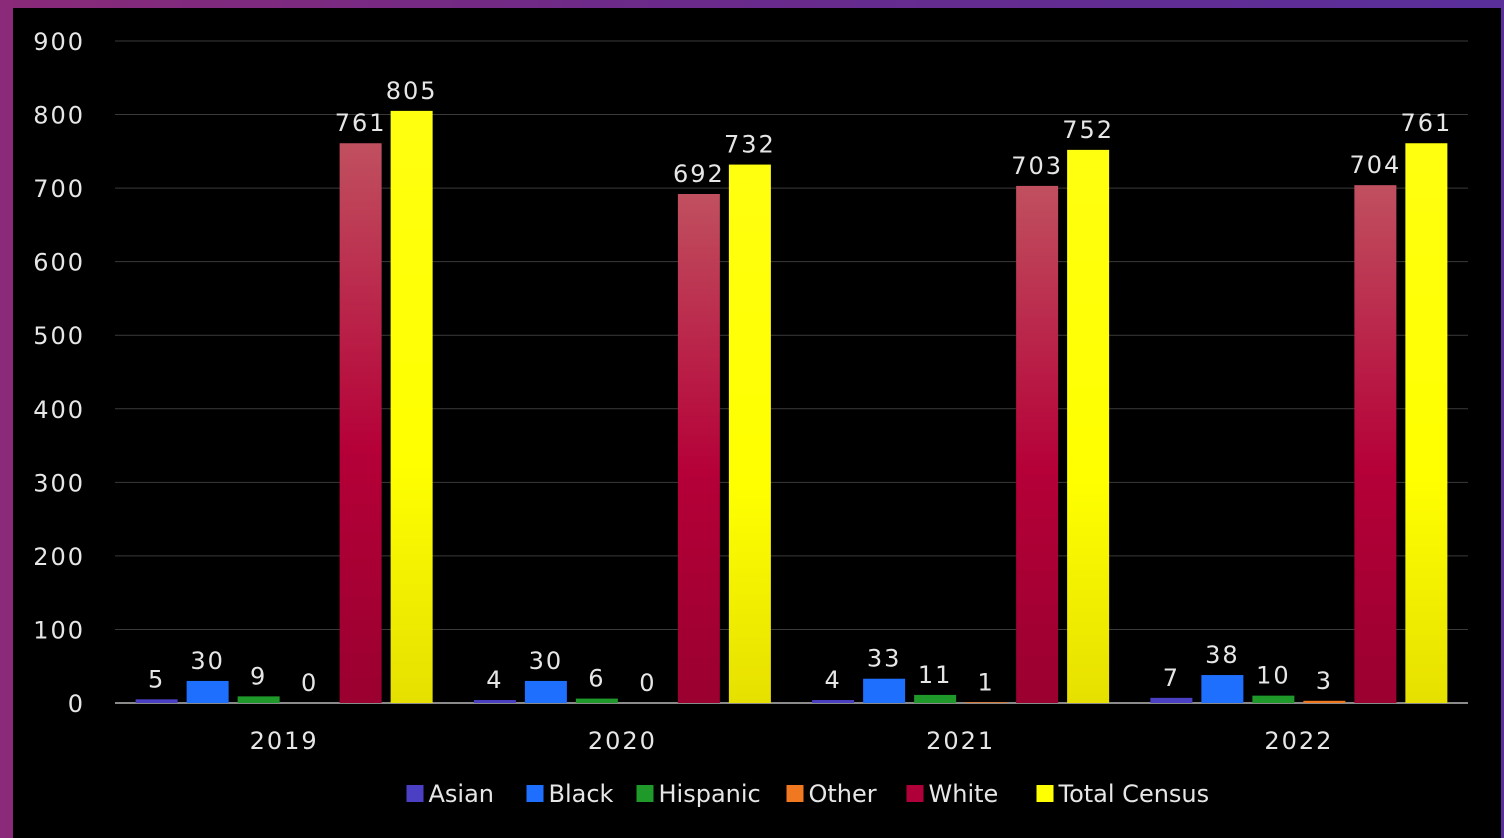 Image resolution: width=1504 pixels, height=838 pixels. Describe the element at coordinates (411, 406) in the screenshot. I see `bar-total-census-2019` at that location.